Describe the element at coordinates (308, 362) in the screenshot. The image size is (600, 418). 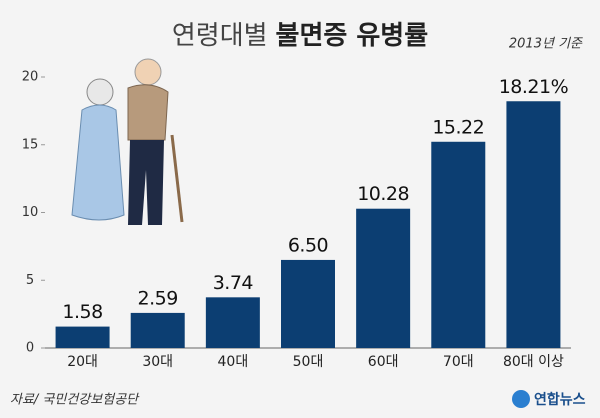
I see `x-tick-label: 50대` at that location.